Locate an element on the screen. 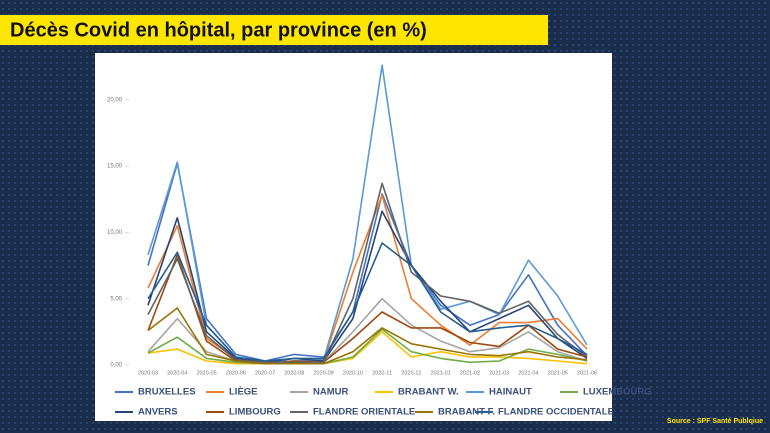 The image size is (770, 433). y-tick-label: 20,00 is located at coordinates (115, 100).